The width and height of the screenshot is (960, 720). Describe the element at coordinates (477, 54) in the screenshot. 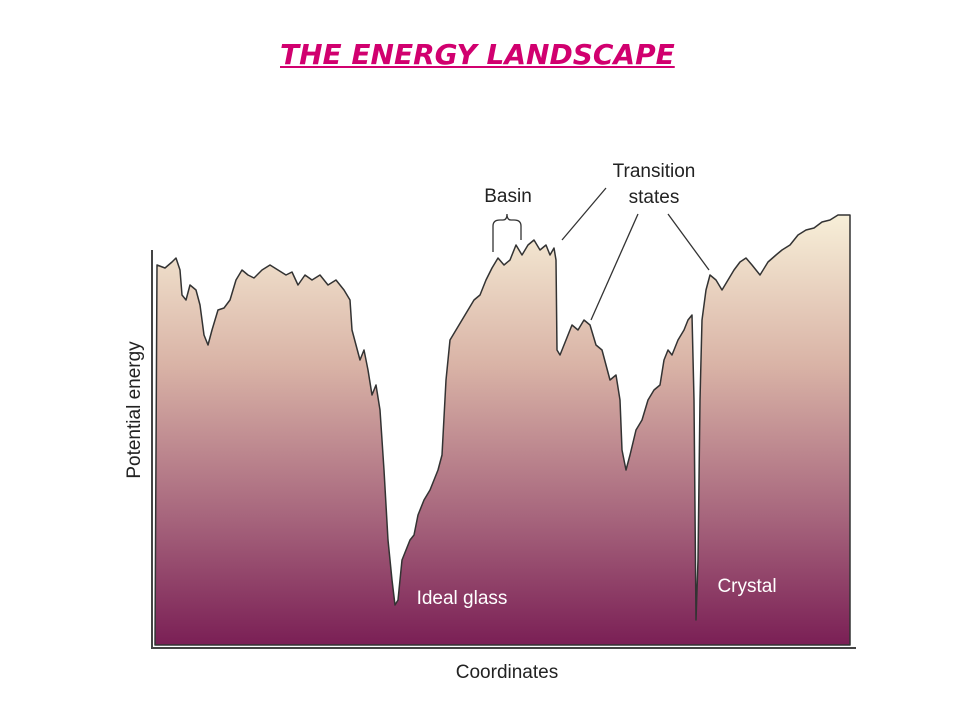

I see `title: THE ENERGY LANDSCAPE` at that location.